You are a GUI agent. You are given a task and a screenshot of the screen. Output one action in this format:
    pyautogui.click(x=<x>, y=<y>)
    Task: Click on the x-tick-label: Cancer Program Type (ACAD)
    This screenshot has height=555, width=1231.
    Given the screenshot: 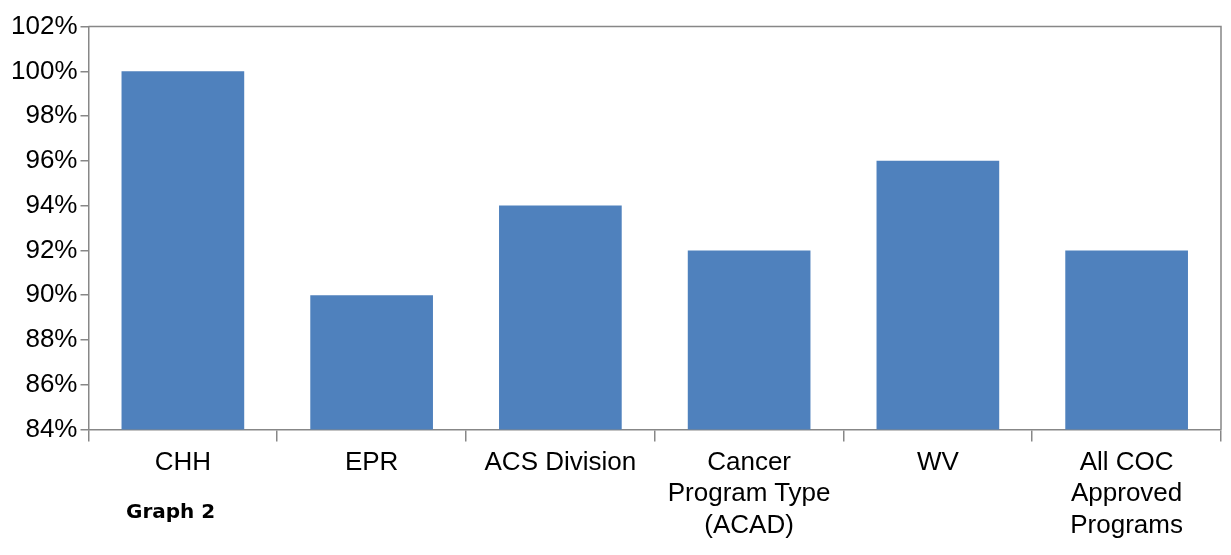 What is the action you would take?
    pyautogui.click(x=749, y=492)
    